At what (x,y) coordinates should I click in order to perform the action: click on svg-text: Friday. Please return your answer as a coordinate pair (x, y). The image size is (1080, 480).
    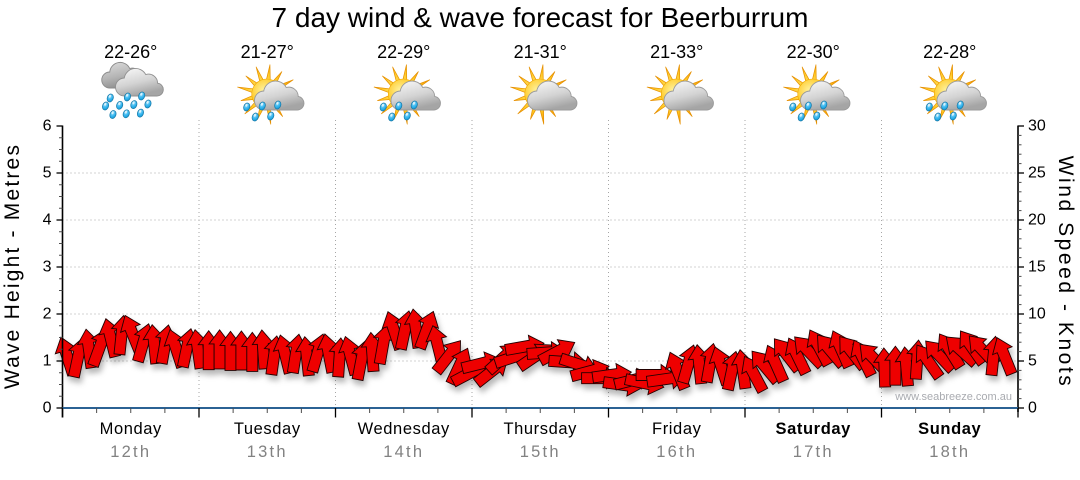
    Looking at the image, I should click on (677, 429).